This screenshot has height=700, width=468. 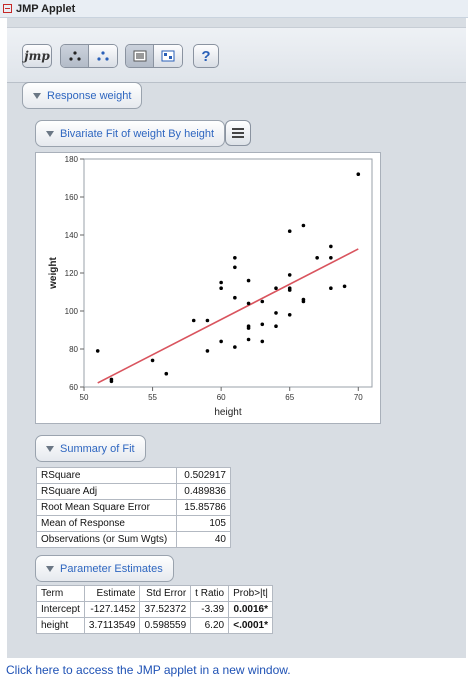 I want to click on scatter-color-dots-icon, so click(x=103, y=56).